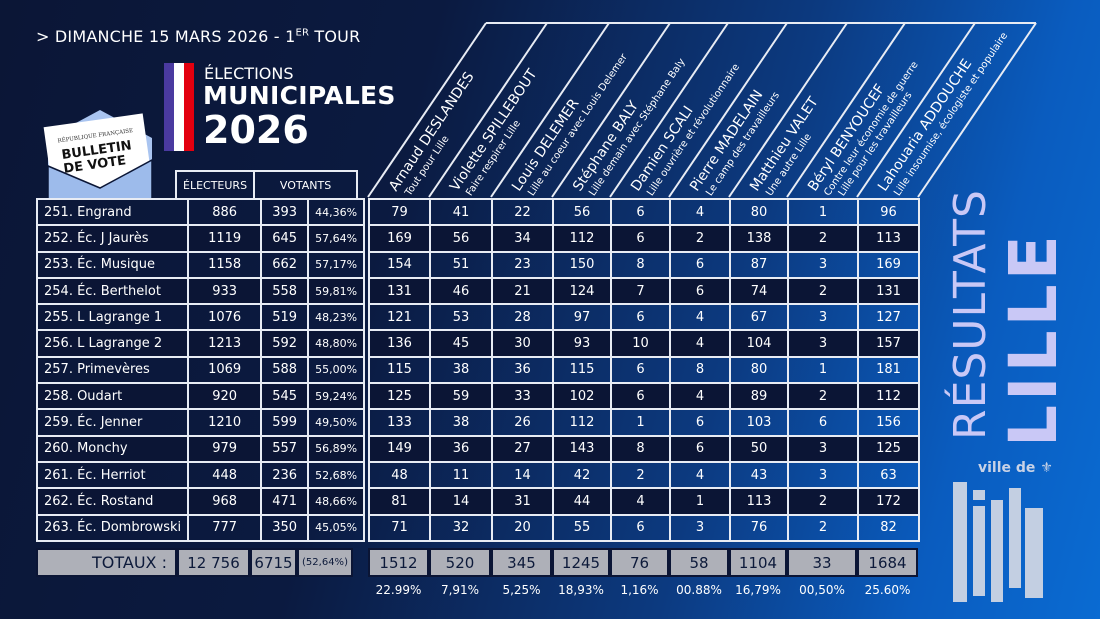  I want to click on vote-count: 124, so click(582, 291).